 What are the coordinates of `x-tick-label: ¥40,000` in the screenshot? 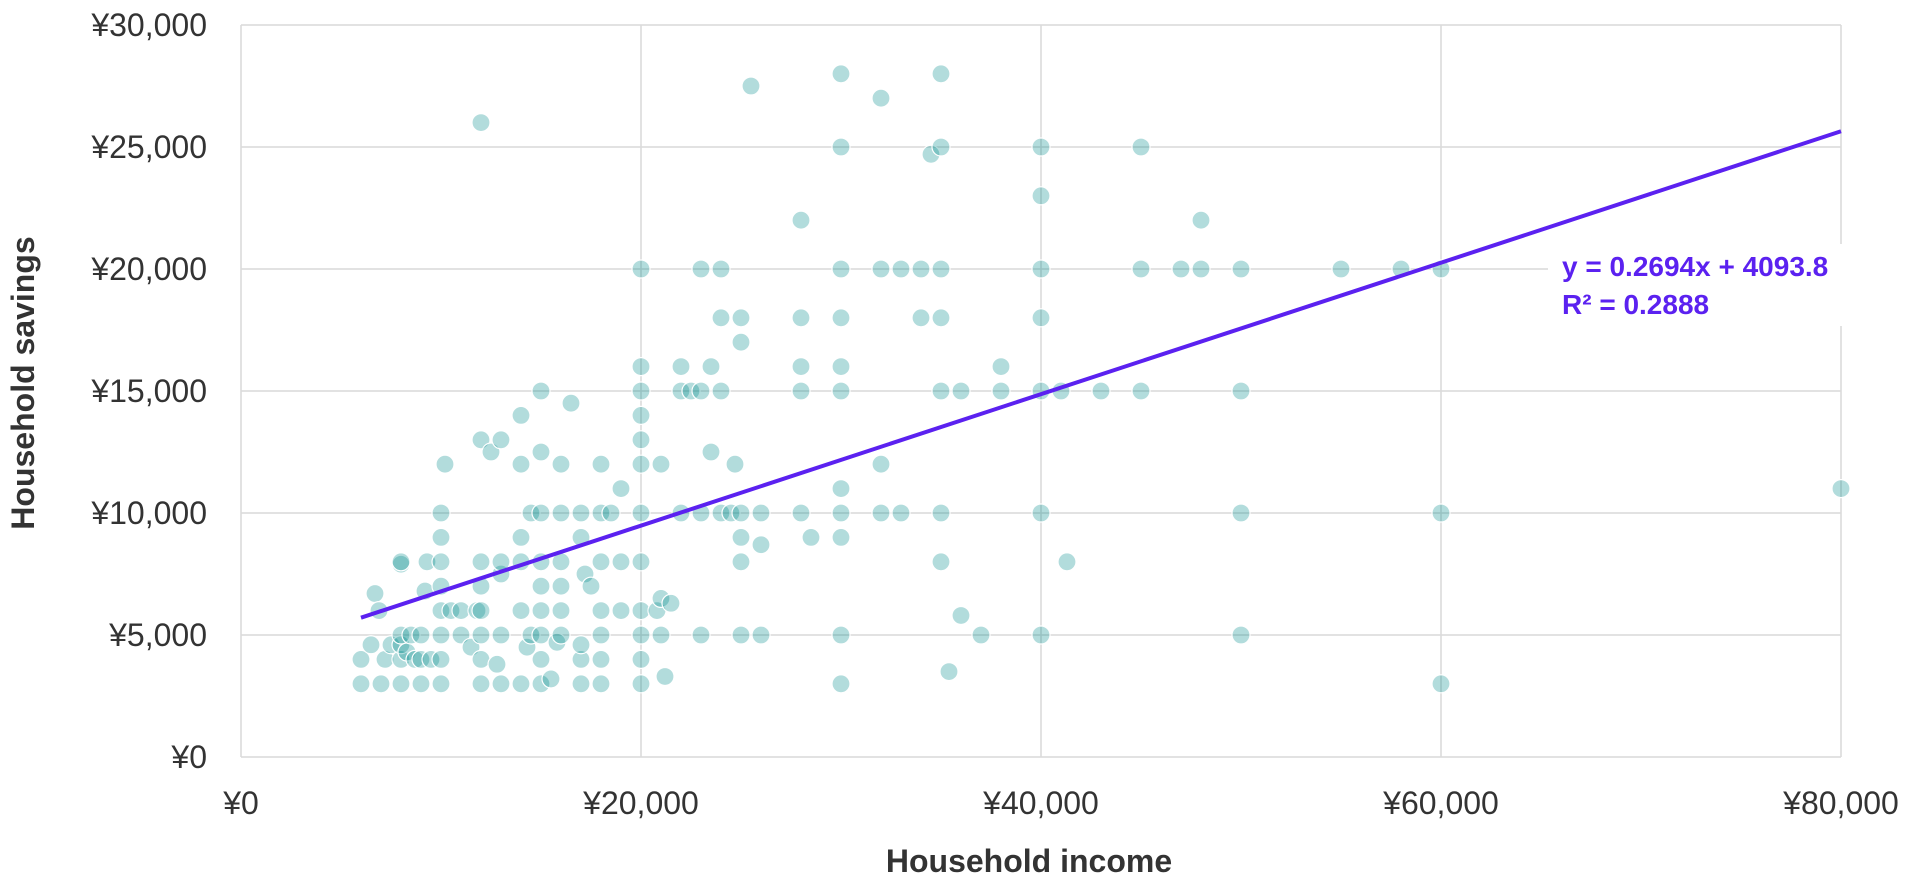 It's located at (1040, 803).